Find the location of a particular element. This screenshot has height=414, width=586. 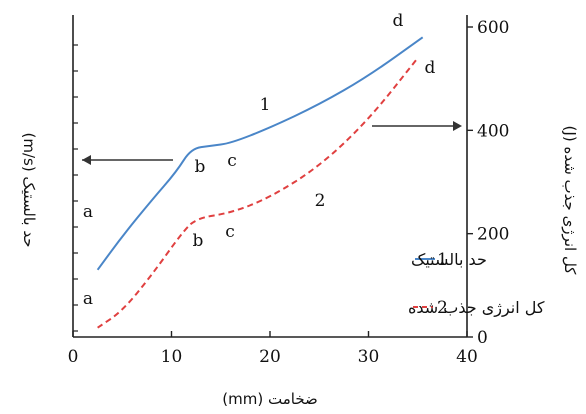

left-y-axis-title: حد بالستیک (m/s) is located at coordinates (29, 189).